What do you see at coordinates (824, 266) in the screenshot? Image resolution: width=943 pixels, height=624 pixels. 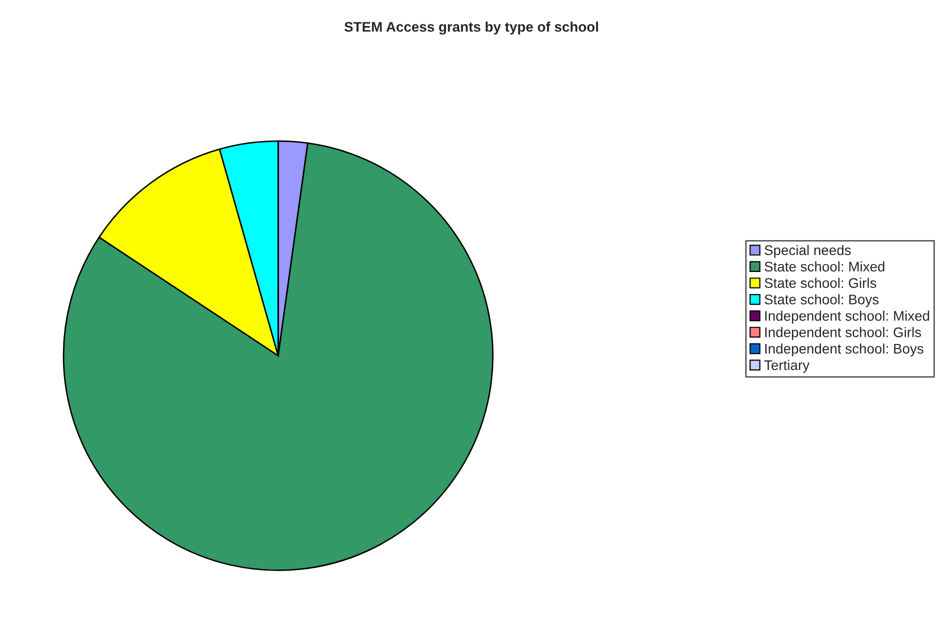 I see `legend-label: State school: Mixed` at bounding box center [824, 266].